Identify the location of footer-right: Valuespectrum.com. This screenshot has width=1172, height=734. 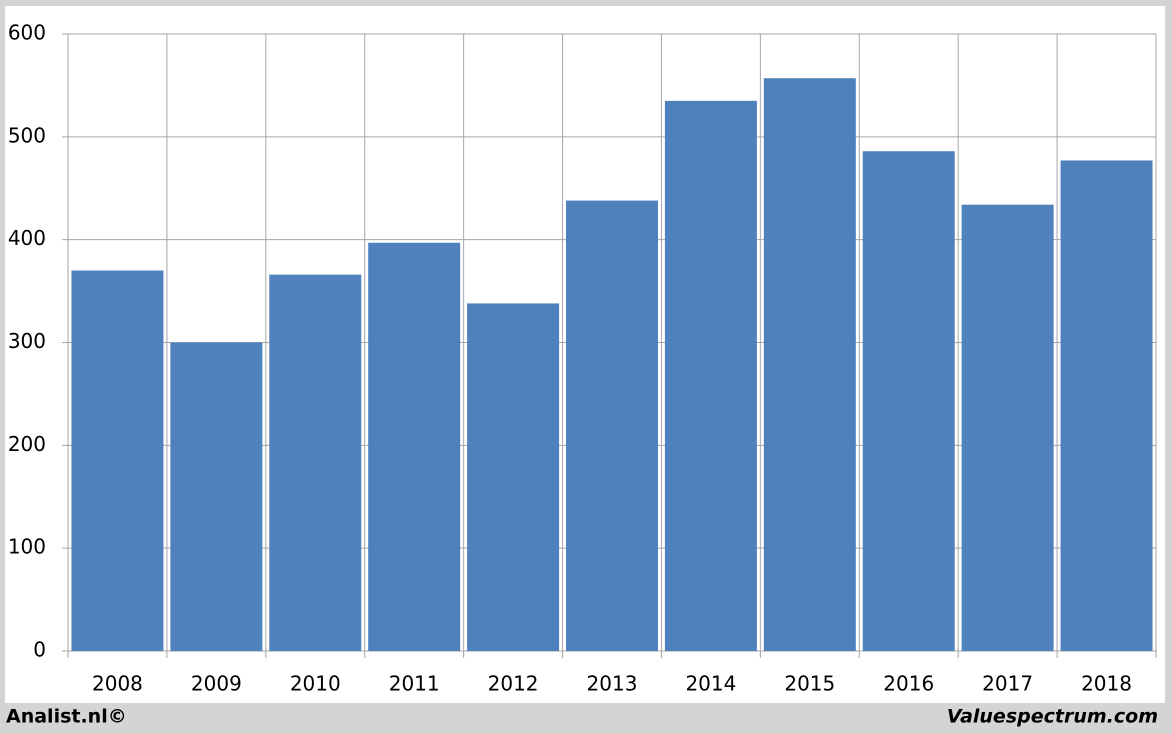
(1052, 717).